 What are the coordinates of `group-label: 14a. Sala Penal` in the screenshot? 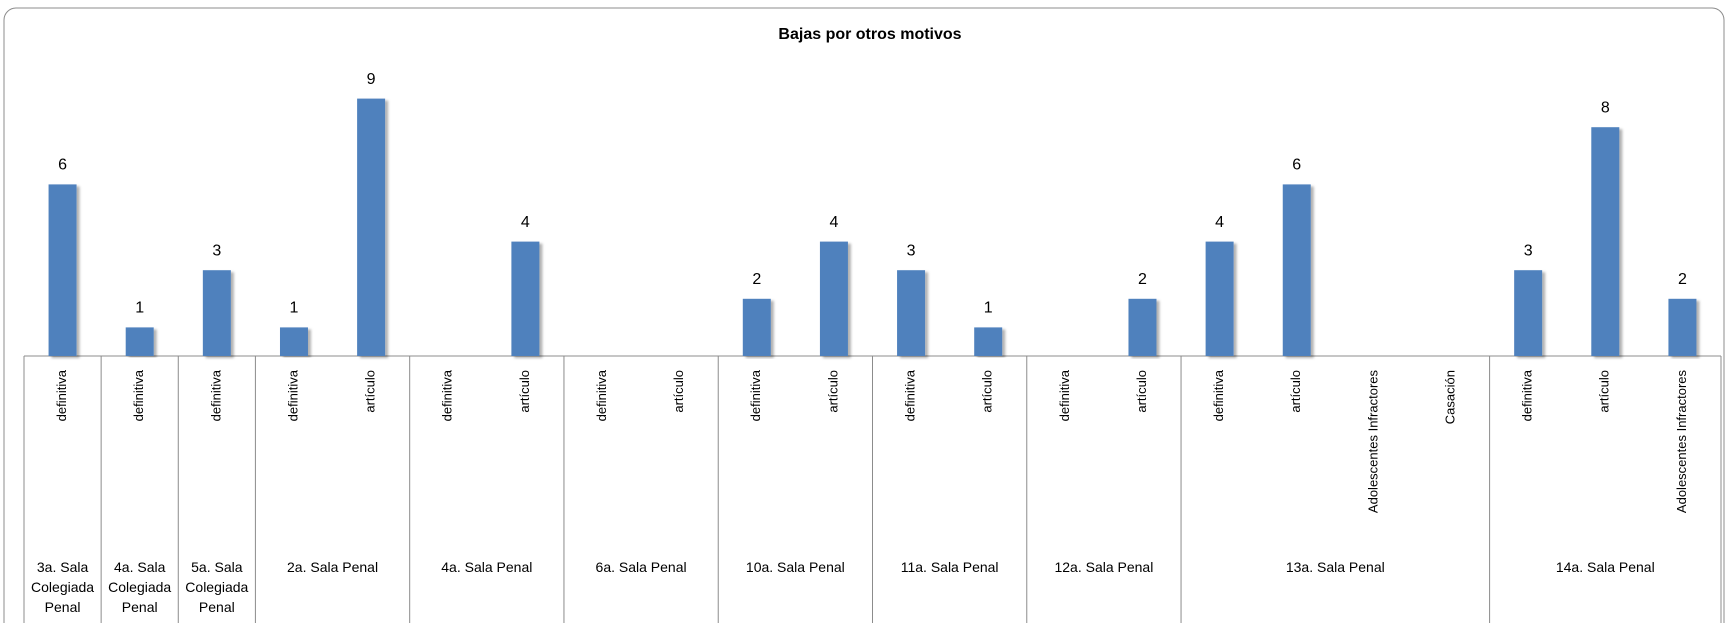 It's located at (1605, 567).